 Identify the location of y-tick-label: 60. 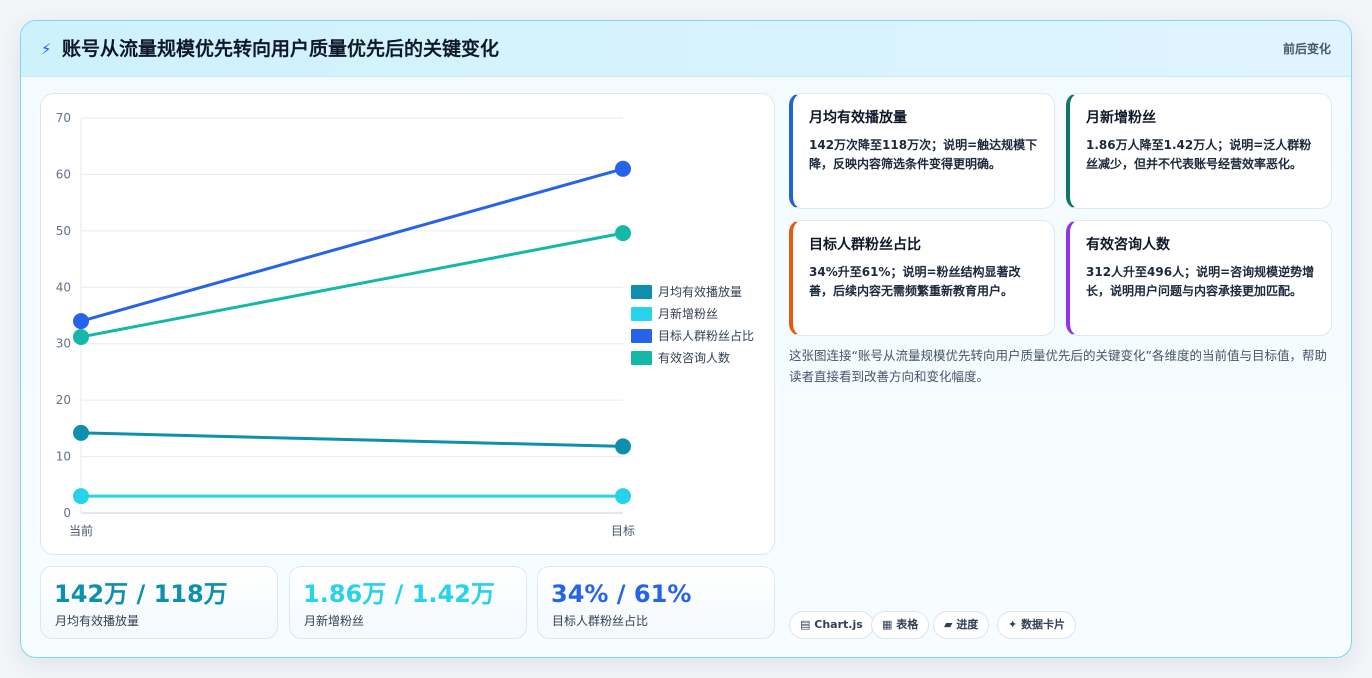
(63, 174).